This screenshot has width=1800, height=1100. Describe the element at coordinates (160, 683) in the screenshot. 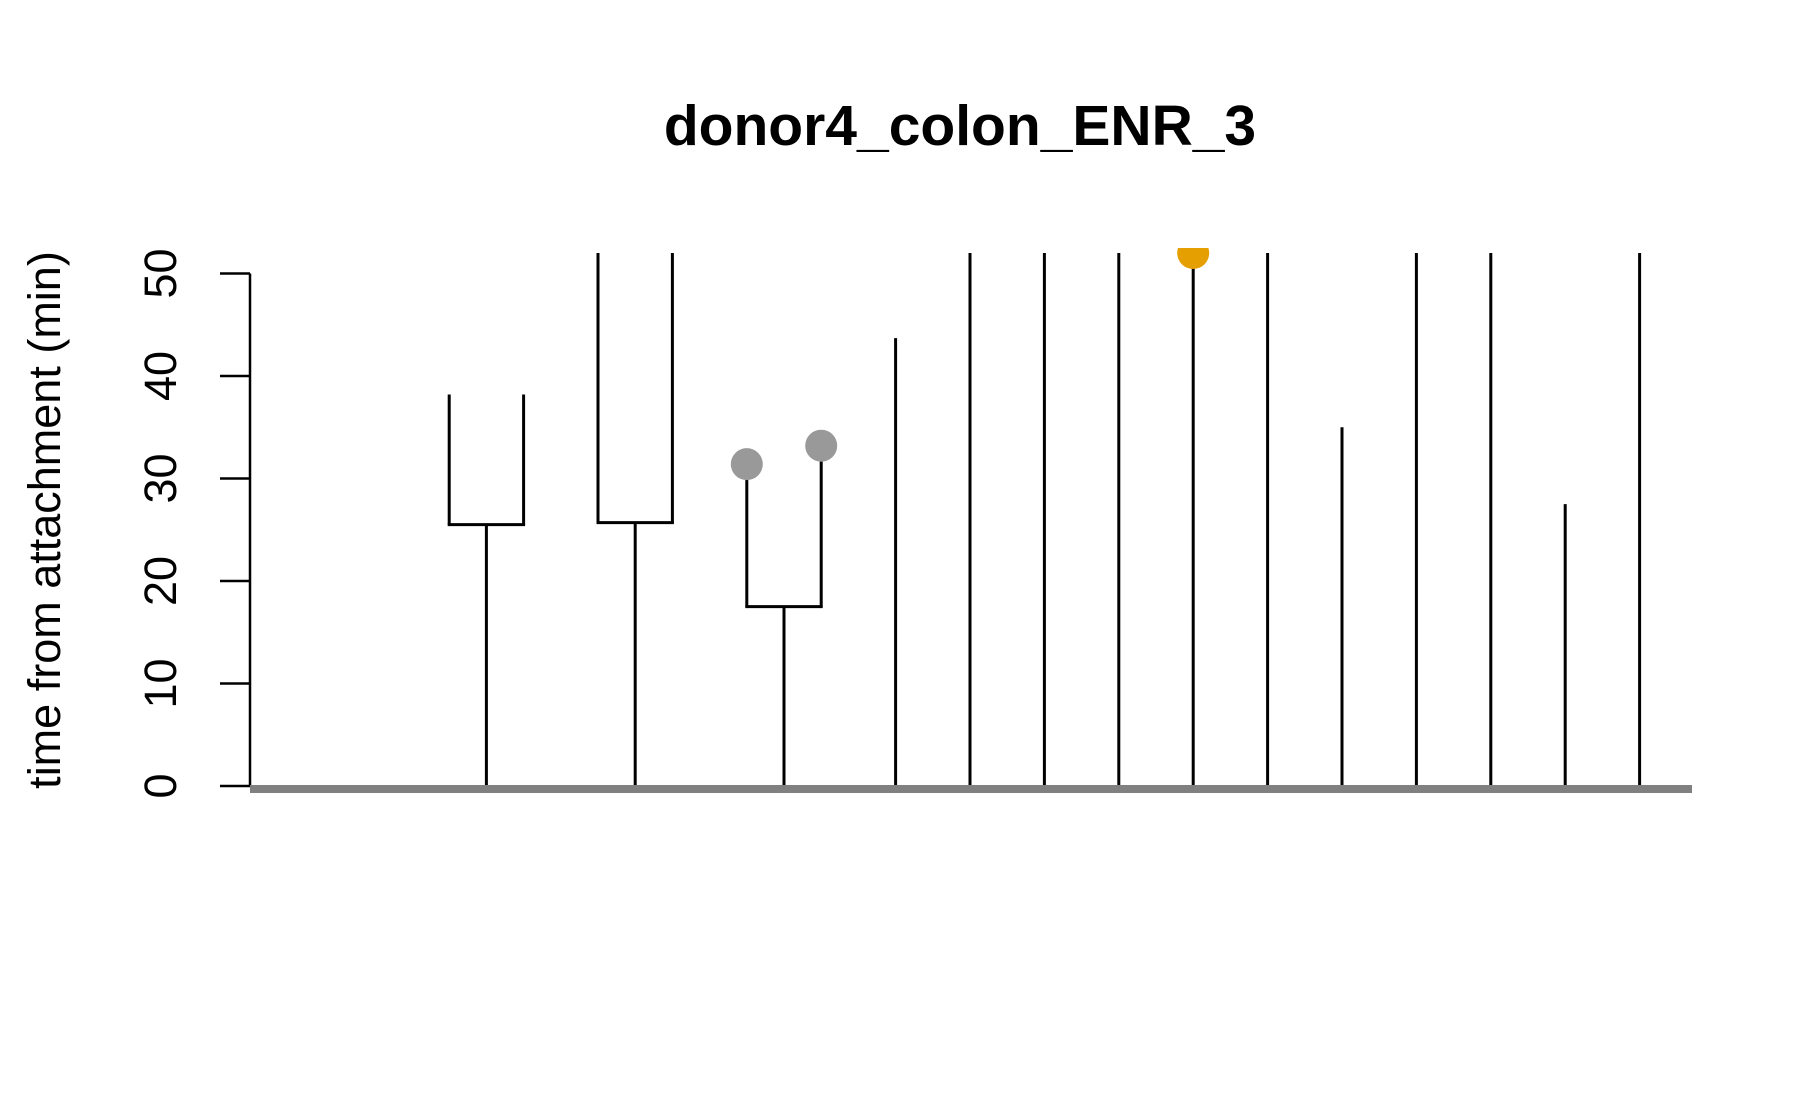

I see `y-tick-label: 10` at that location.